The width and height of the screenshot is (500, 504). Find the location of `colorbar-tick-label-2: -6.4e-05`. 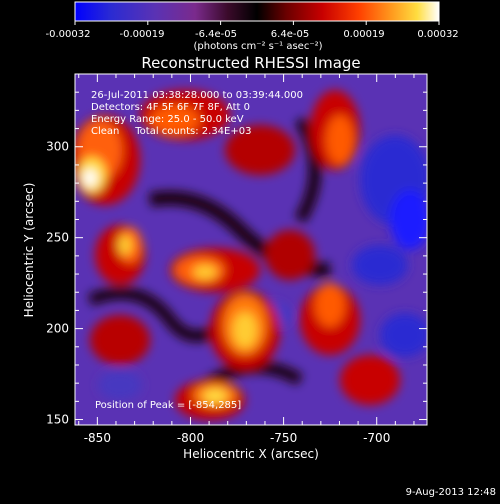

colorbar-tick-label-2: -6.4e-05 is located at coordinates (216, 34).